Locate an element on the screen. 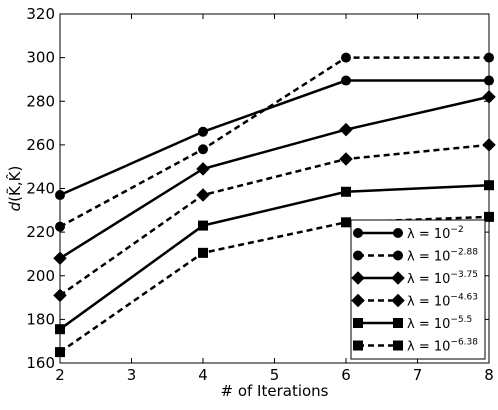 The width and height of the screenshot is (498, 410). legend-label: λ = 10−3.75 is located at coordinates (442, 278).